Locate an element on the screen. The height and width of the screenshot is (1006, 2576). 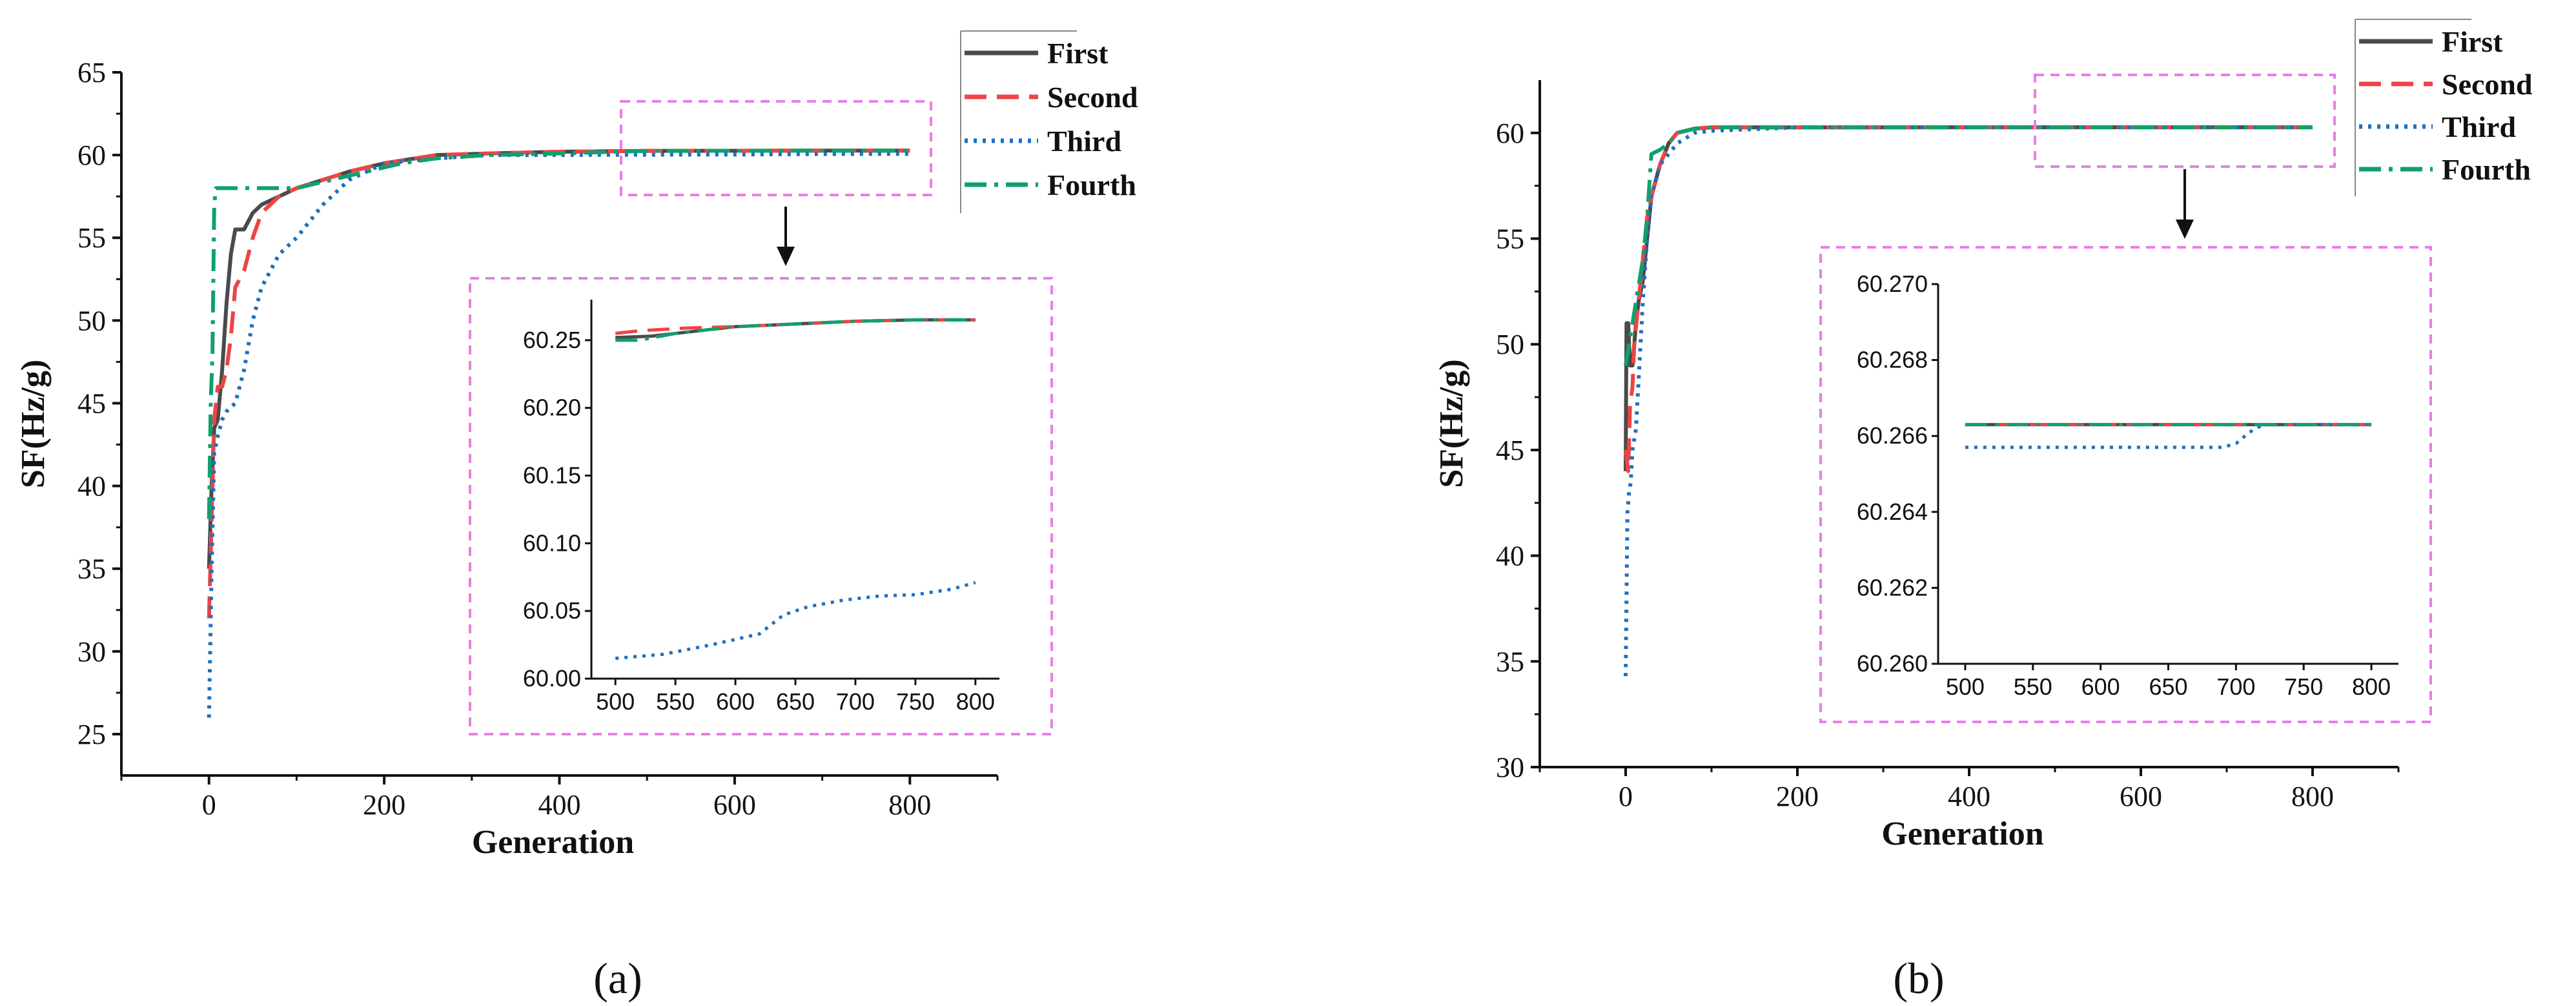
panel-label-b: (b) is located at coordinates (1918, 978).